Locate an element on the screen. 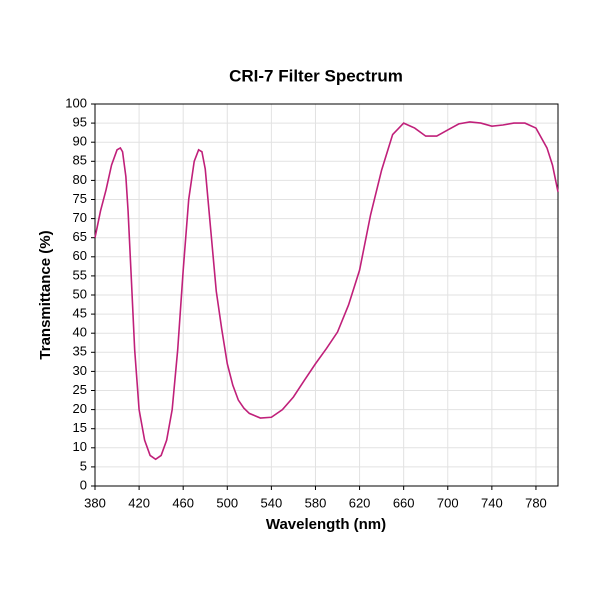 The height and width of the screenshot is (600, 600). y-tick-label: 80 is located at coordinates (80, 179).